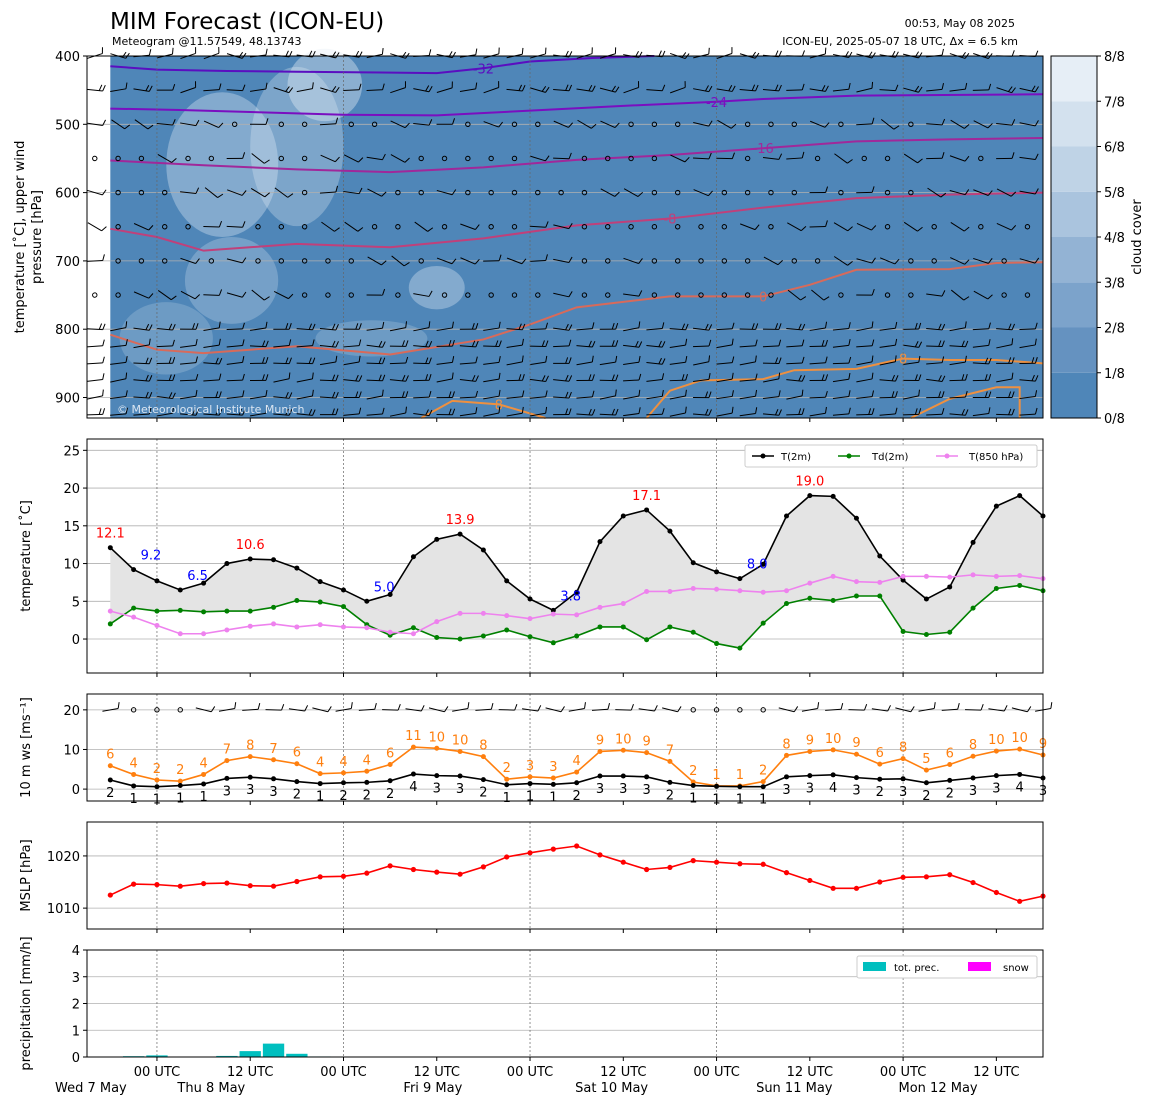  I want to click on gust-value-label: 2, so click(180, 770).